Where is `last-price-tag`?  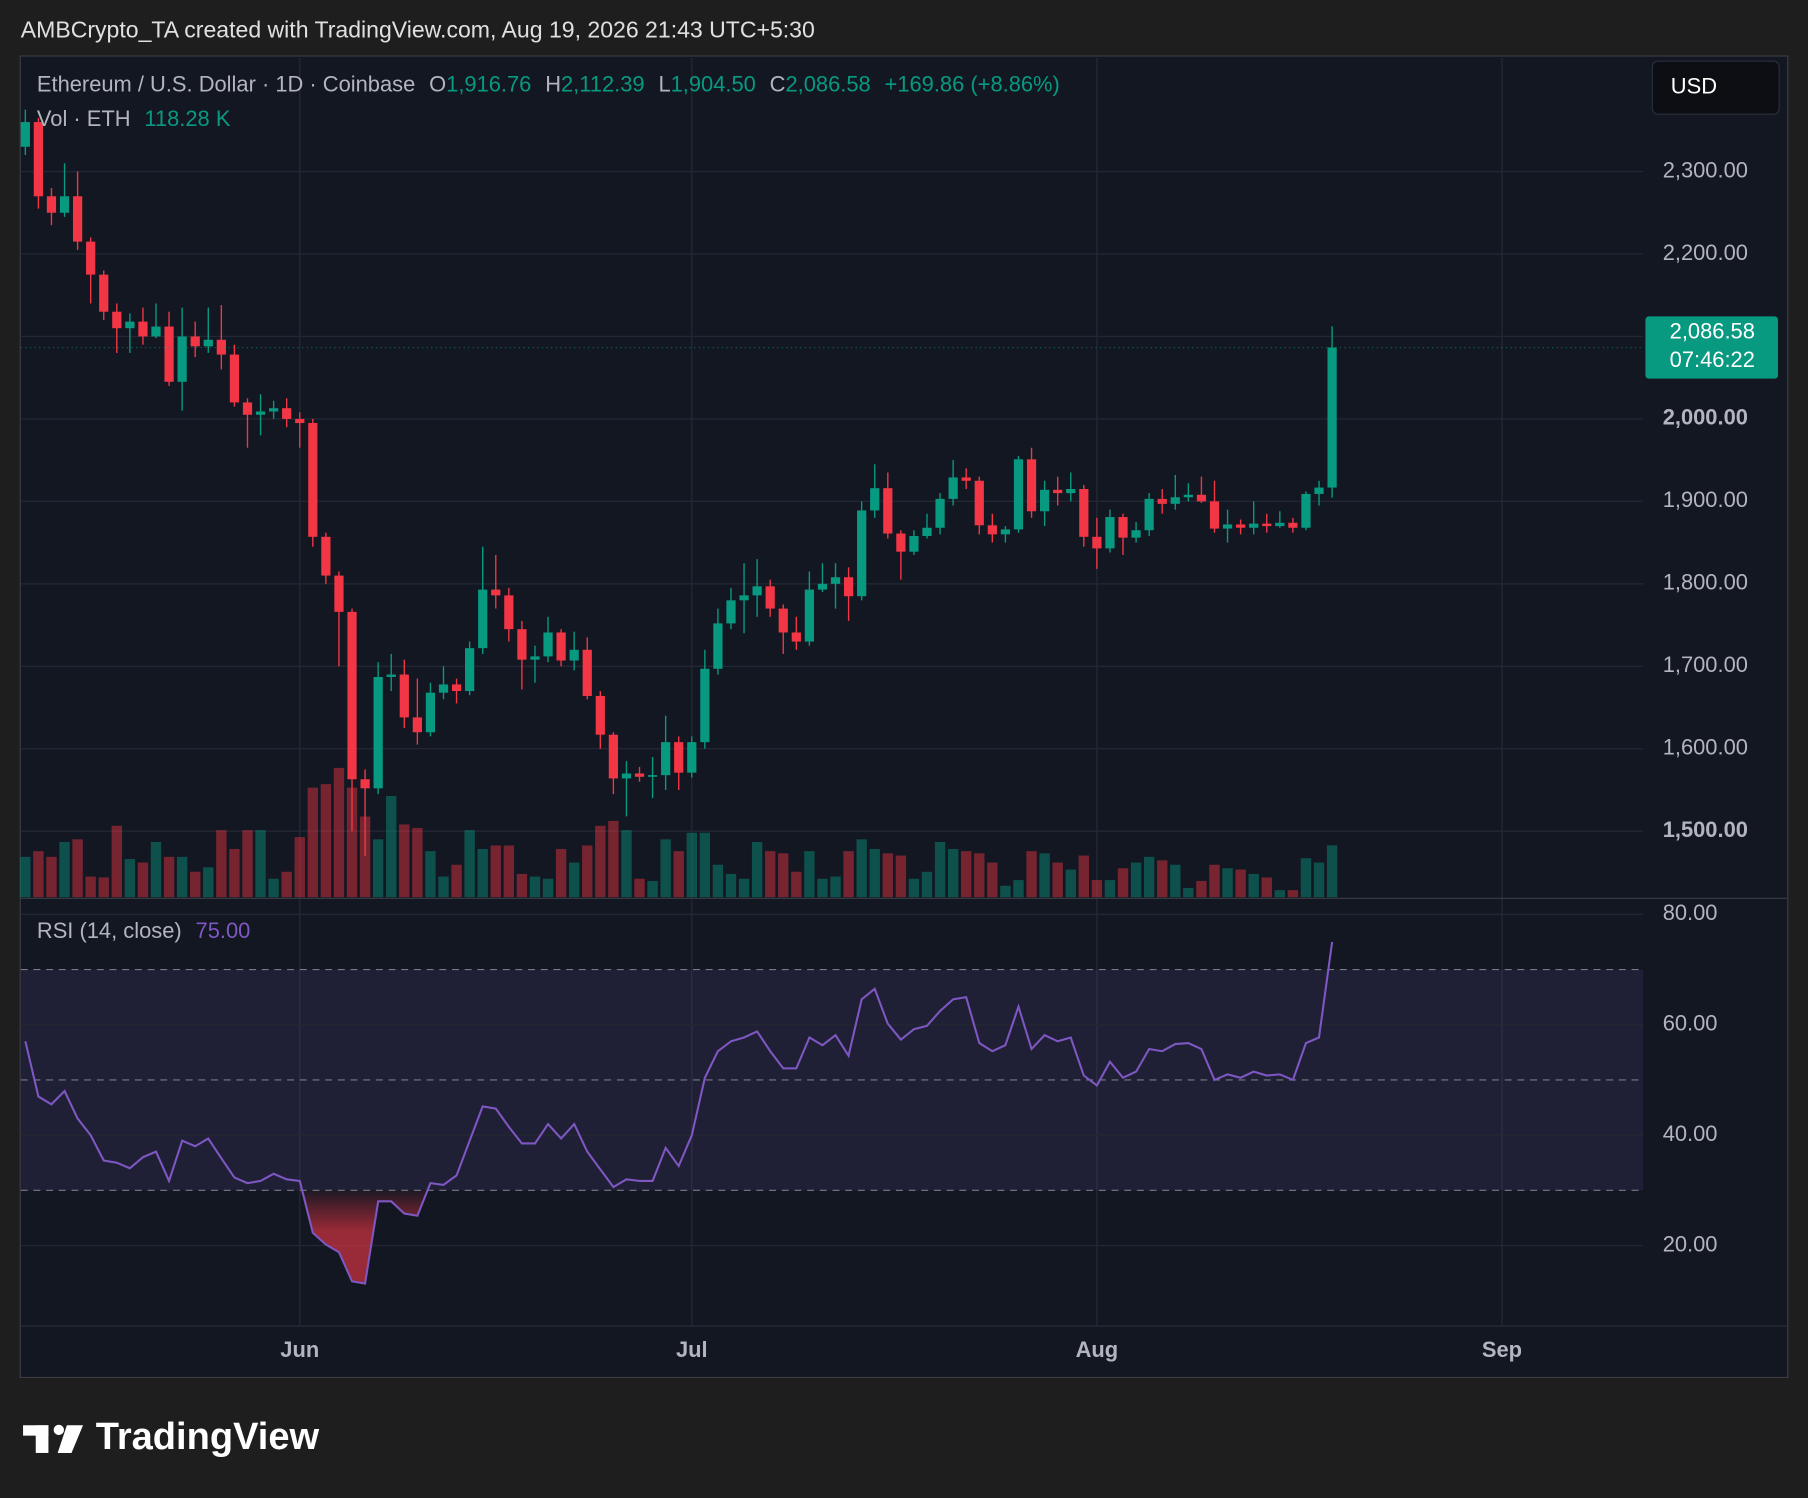
last-price-tag is located at coordinates (1712, 347).